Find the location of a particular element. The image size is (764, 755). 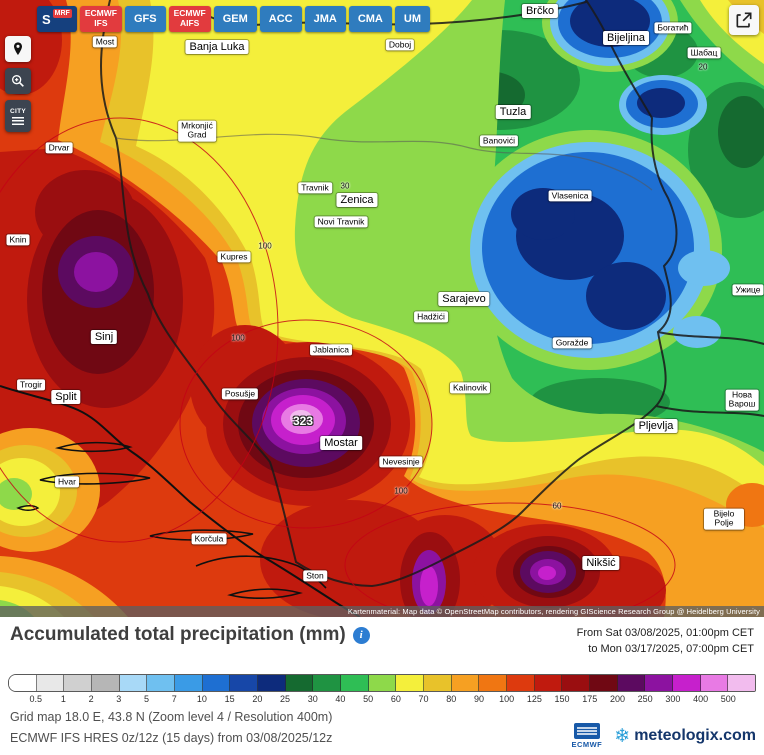

scale-label: 90 is located at coordinates (478, 699).